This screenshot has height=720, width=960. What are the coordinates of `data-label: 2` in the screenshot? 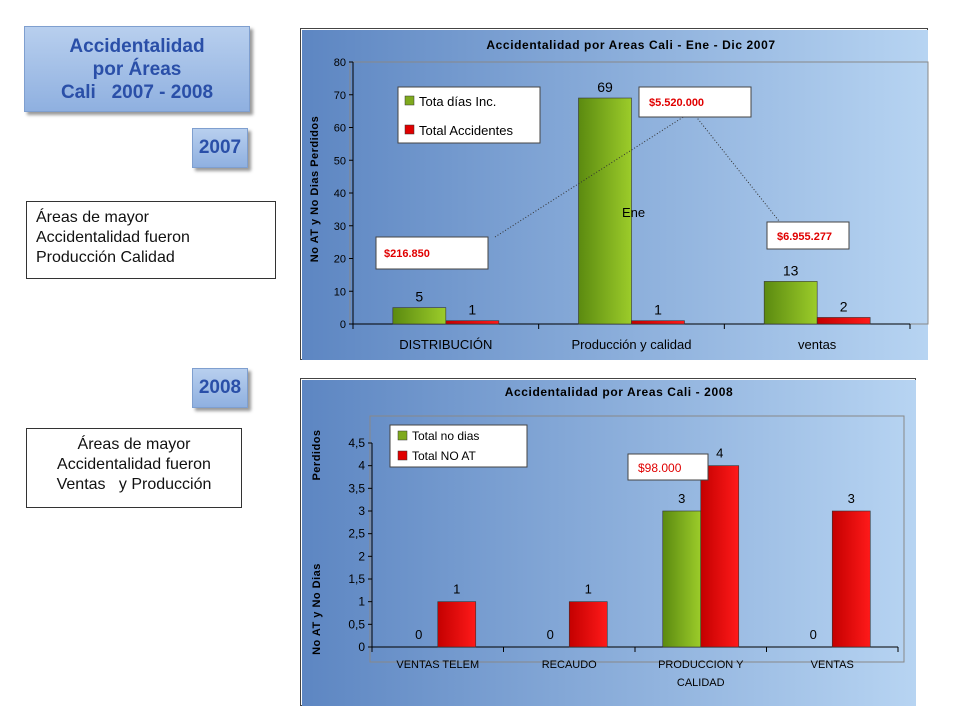 It's located at (844, 306).